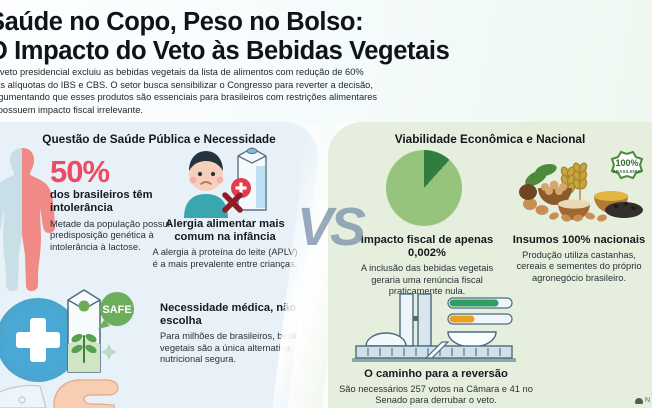  Describe the element at coordinates (225, 51) in the screenshot. I see `page-title-line2: O Impacto do Veto às Bebidas Vegetais` at that location.